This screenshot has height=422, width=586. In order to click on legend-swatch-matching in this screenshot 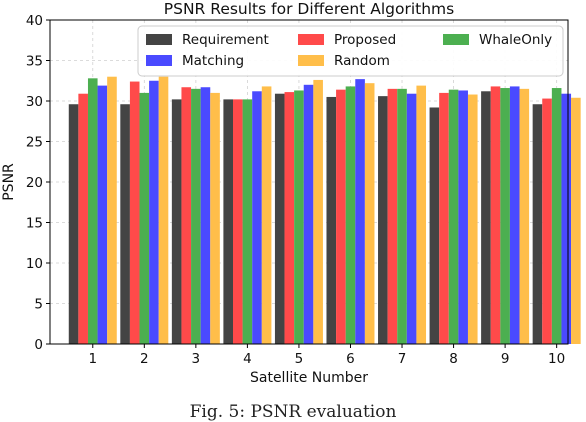, I will do `click(159, 60)`.